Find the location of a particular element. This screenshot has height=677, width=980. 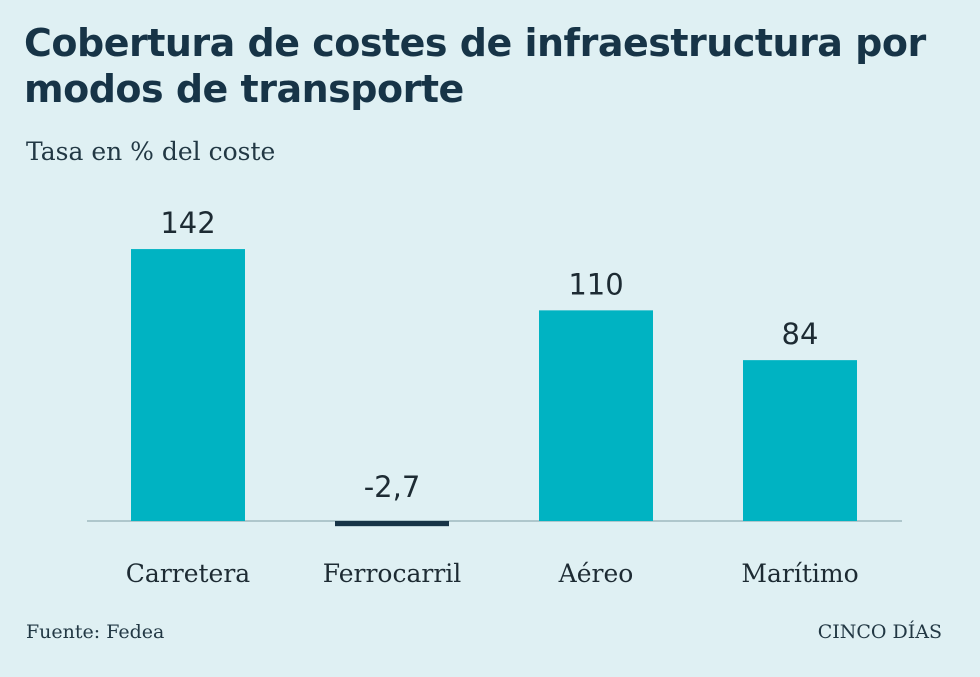

bar-marítimo is located at coordinates (800, 440).